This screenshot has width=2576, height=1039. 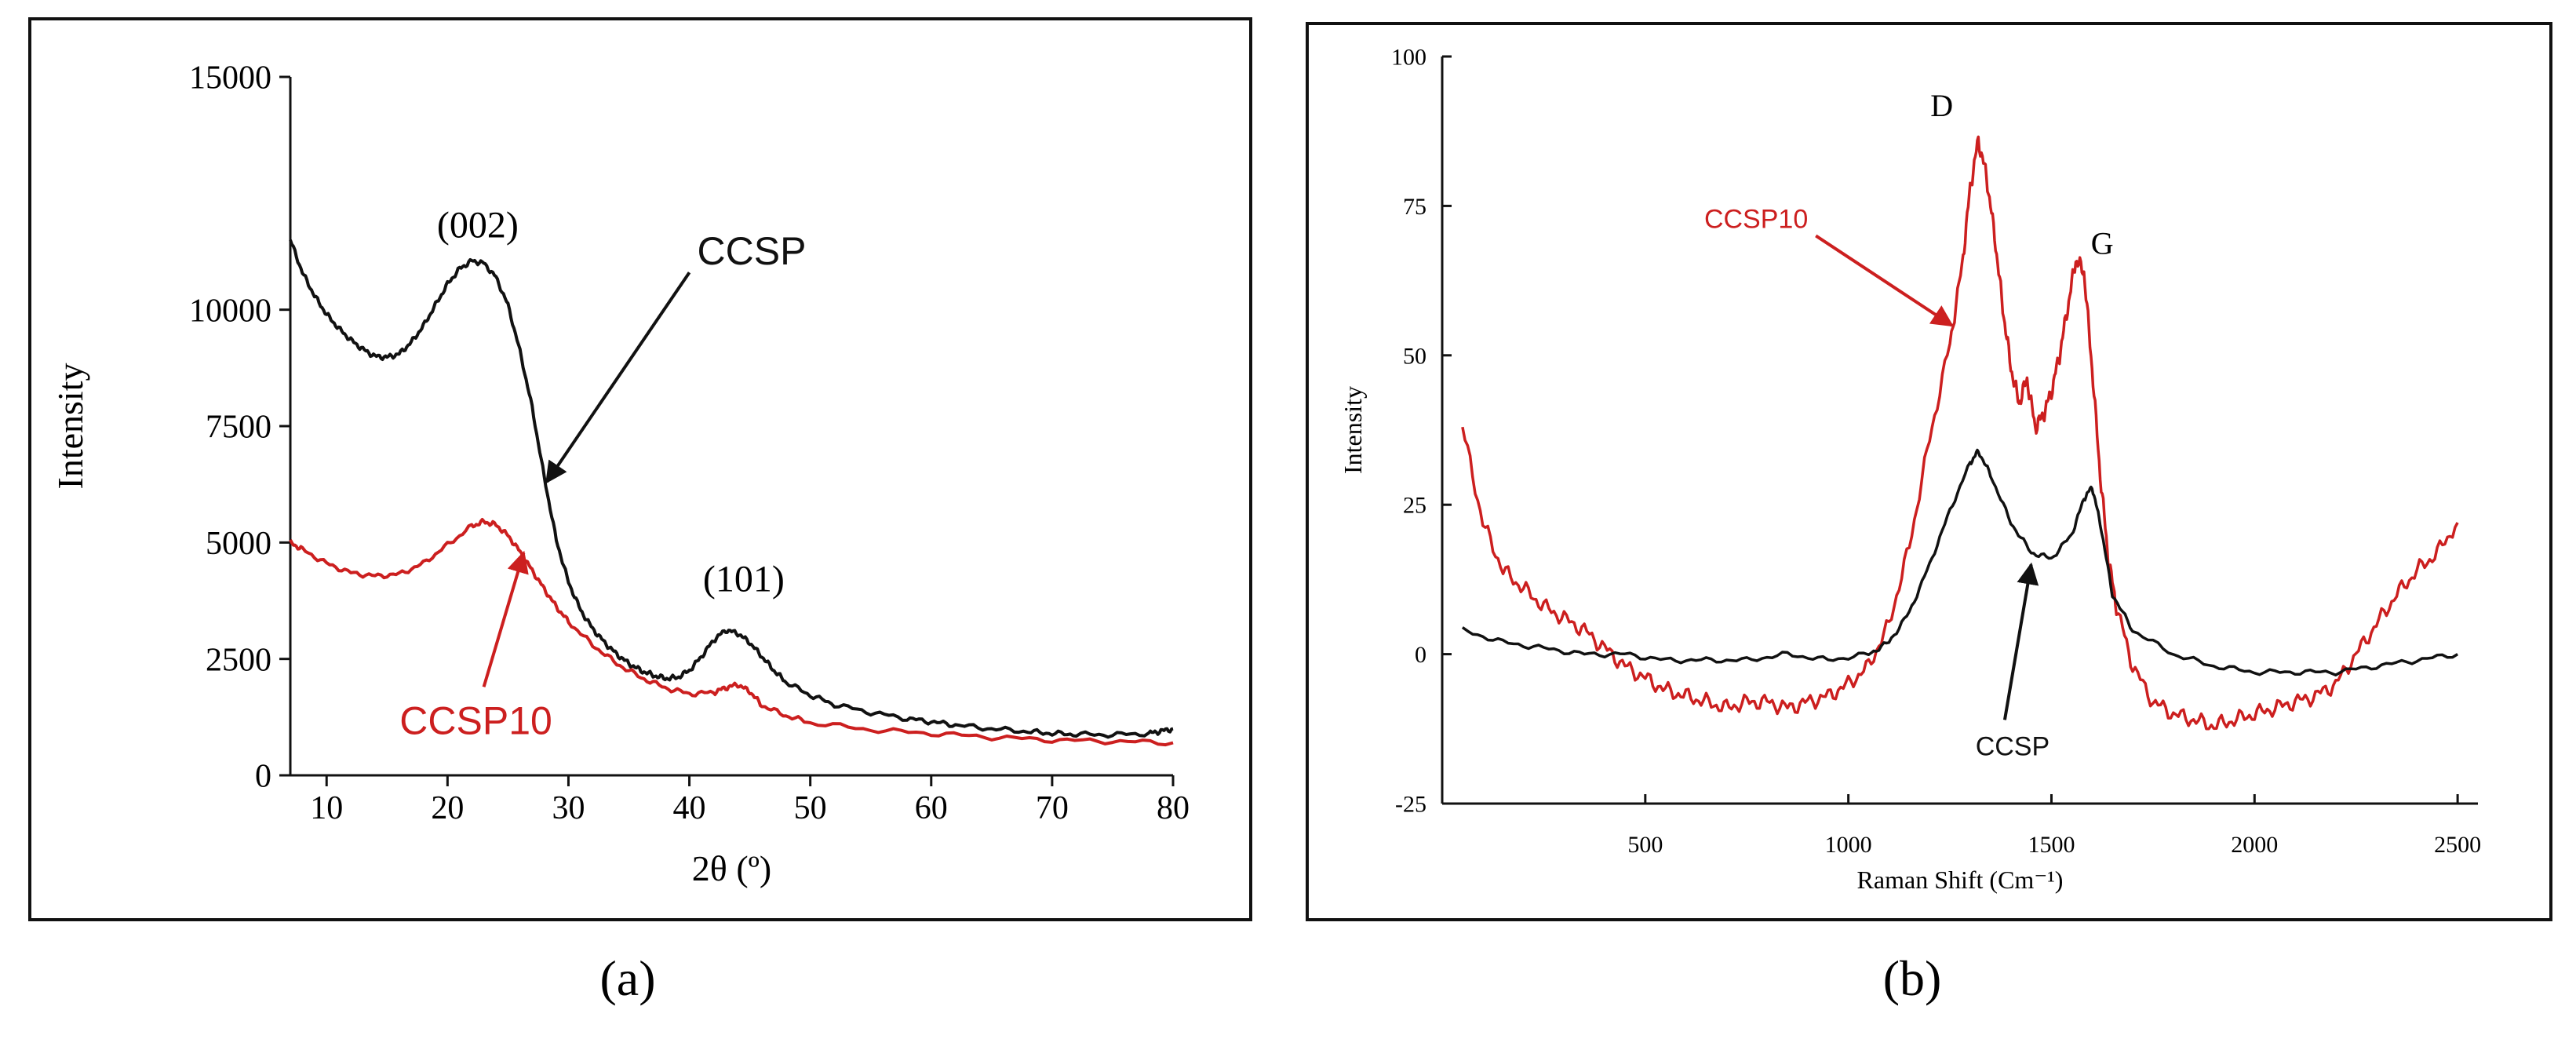 I want to click on x-tick-label: 2500, so click(x=2457, y=845).